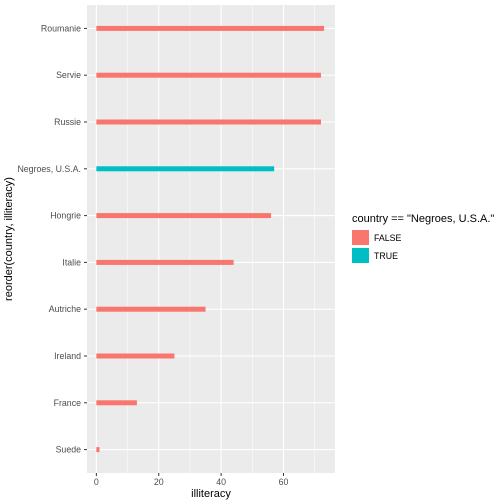 This screenshot has height=504, width=504. I want to click on y-tick-label: France, so click(67, 403).